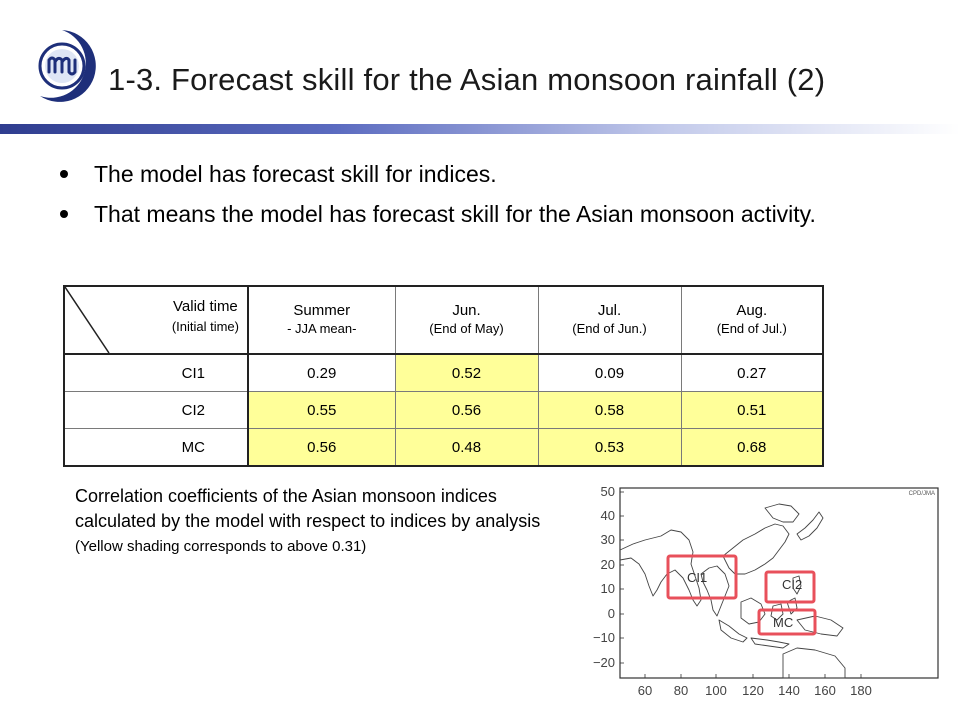 This screenshot has height=720, width=960. Describe the element at coordinates (67, 66) in the screenshot. I see `jma-logo` at that location.